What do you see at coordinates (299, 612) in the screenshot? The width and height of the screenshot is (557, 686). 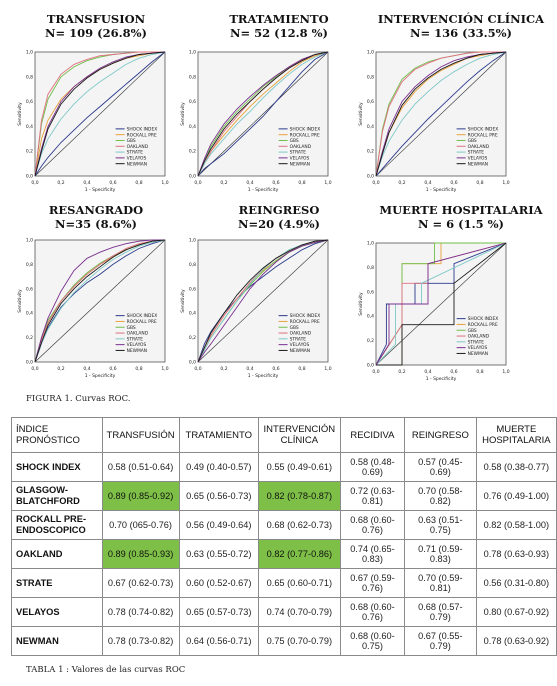 I see `table-cell: 0.74 (0.70-0.79)` at bounding box center [299, 612].